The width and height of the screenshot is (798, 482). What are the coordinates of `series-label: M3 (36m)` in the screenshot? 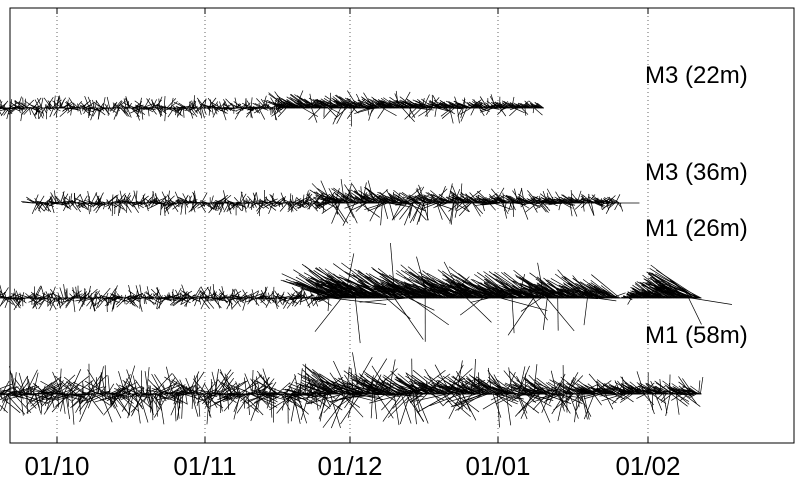 It's located at (696, 172).